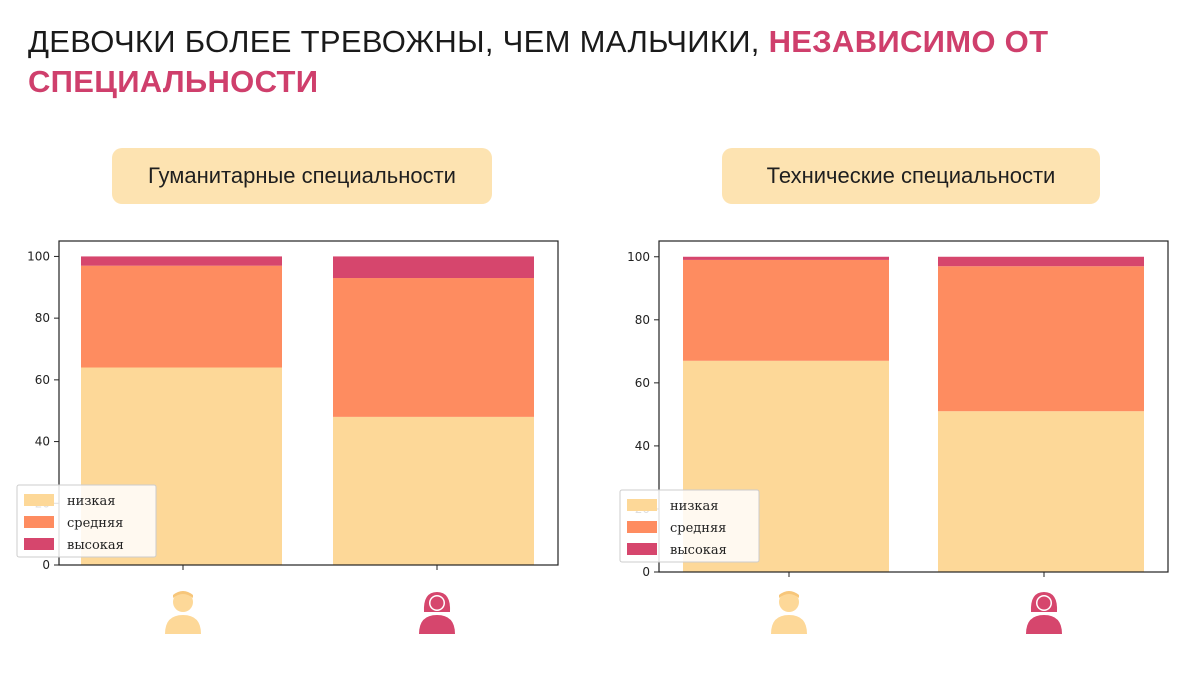 This screenshot has height=680, width=1200. I want to click on legend-swatch-1-low, so click(642, 505).